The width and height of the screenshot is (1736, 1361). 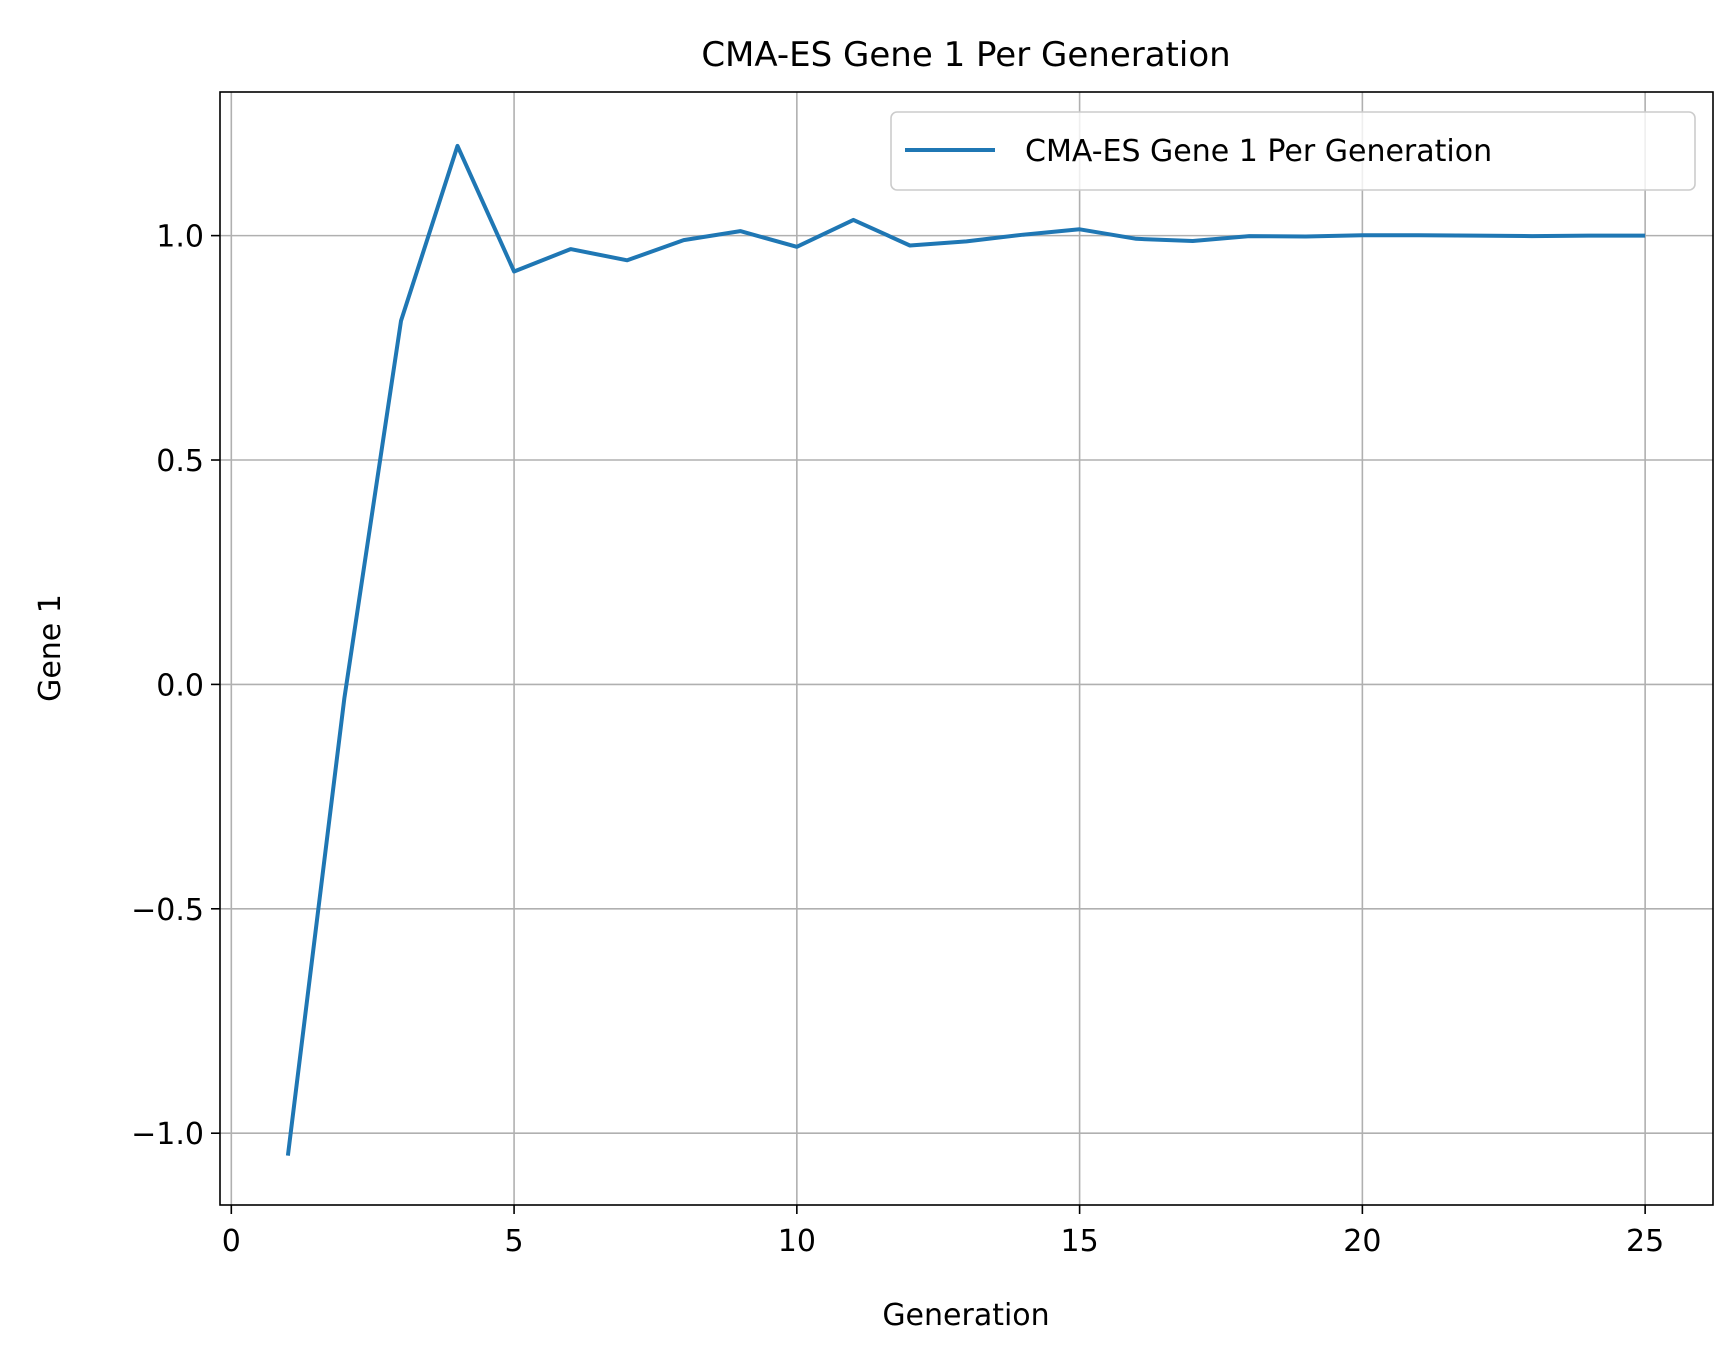 What do you see at coordinates (180, 685) in the screenshot?
I see `y-tick-label: 0.0` at bounding box center [180, 685].